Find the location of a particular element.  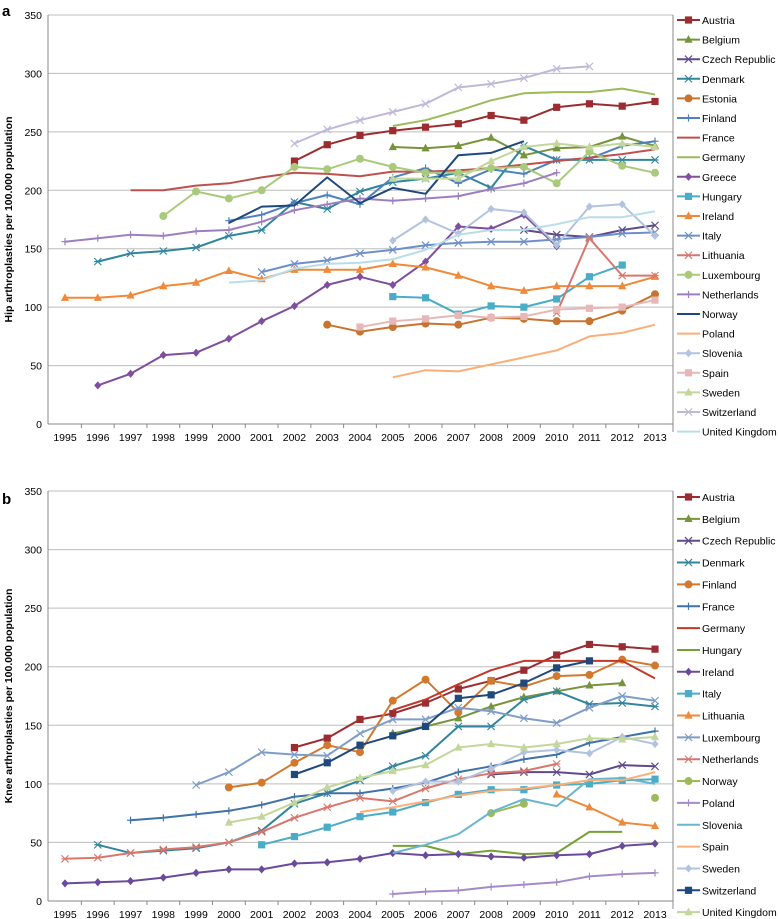

legend-label: Norway is located at coordinates (720, 782).